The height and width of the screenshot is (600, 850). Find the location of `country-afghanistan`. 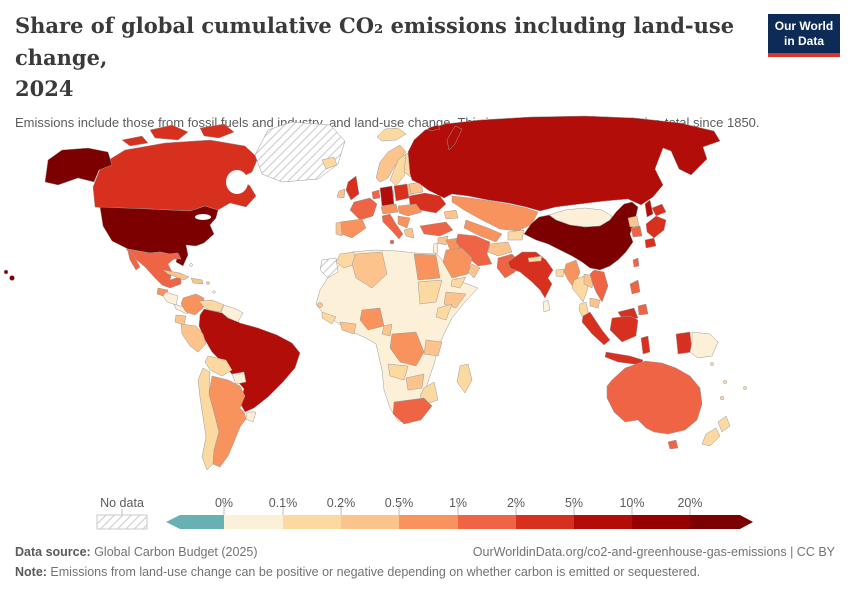

country-afghanistan is located at coordinates (500, 249).